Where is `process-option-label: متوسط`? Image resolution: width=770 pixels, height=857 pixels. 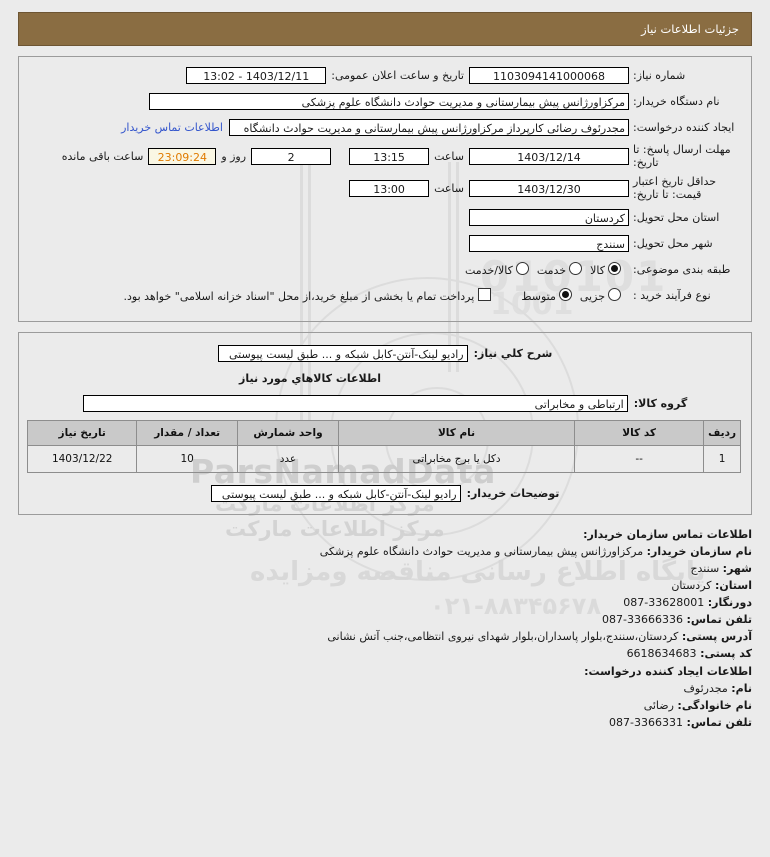 process-option-label: متوسط is located at coordinates (538, 296).